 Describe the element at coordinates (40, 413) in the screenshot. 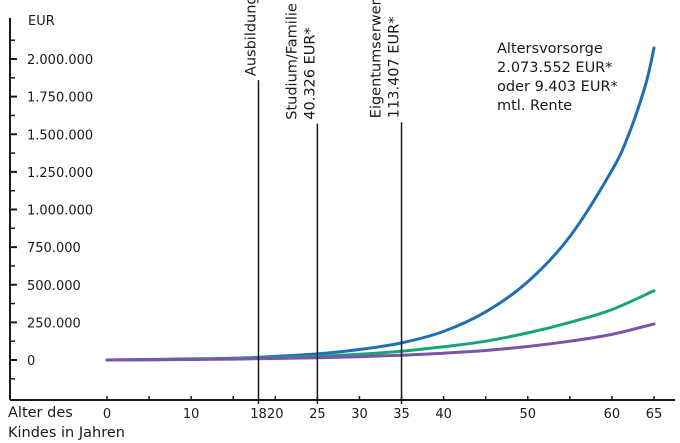

I see `x-axis-label-line1: Alter des` at that location.